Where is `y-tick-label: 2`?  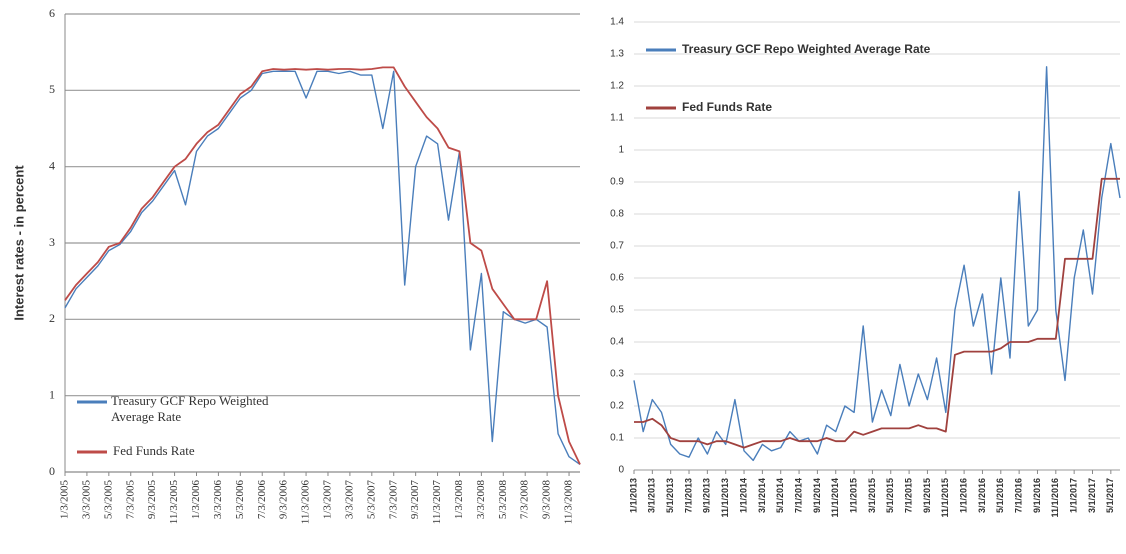 y-tick-label: 2 is located at coordinates (52, 318).